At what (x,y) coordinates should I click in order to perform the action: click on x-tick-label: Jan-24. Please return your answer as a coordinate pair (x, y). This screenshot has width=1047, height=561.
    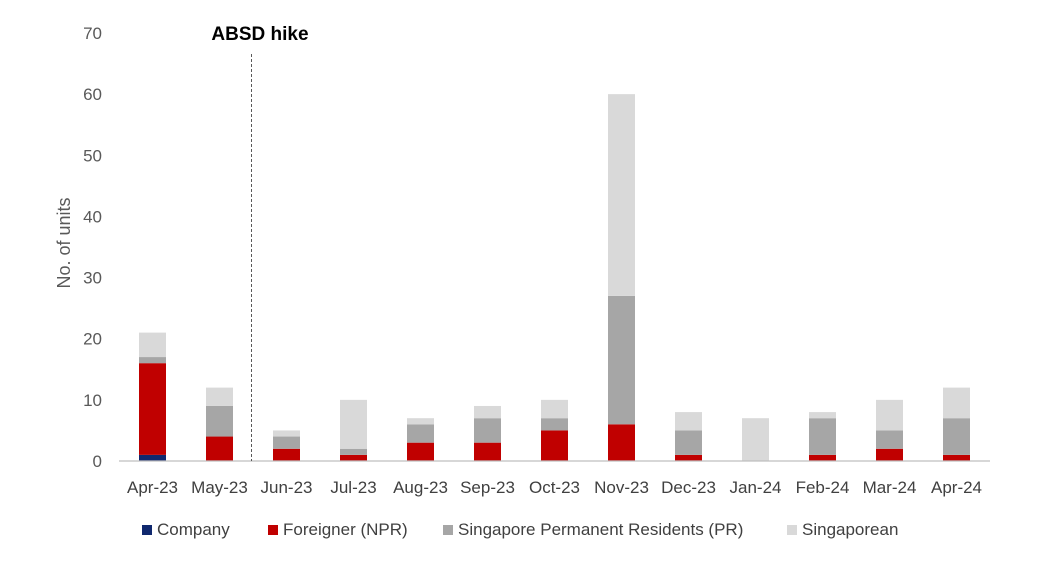
    Looking at the image, I should click on (756, 487).